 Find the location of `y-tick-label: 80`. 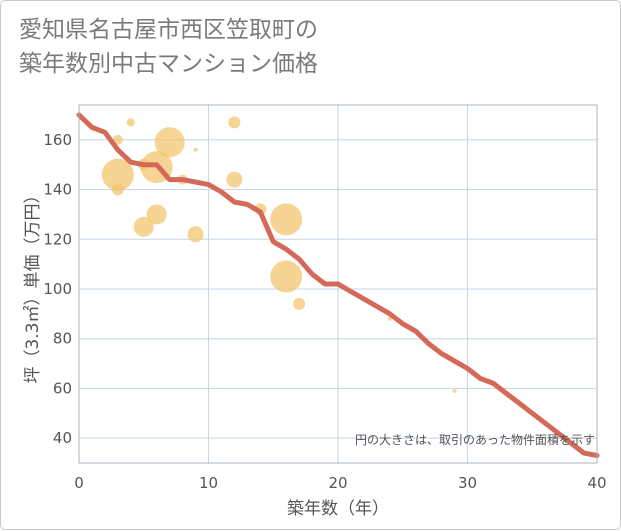

y-tick-label: 80 is located at coordinates (62, 339).